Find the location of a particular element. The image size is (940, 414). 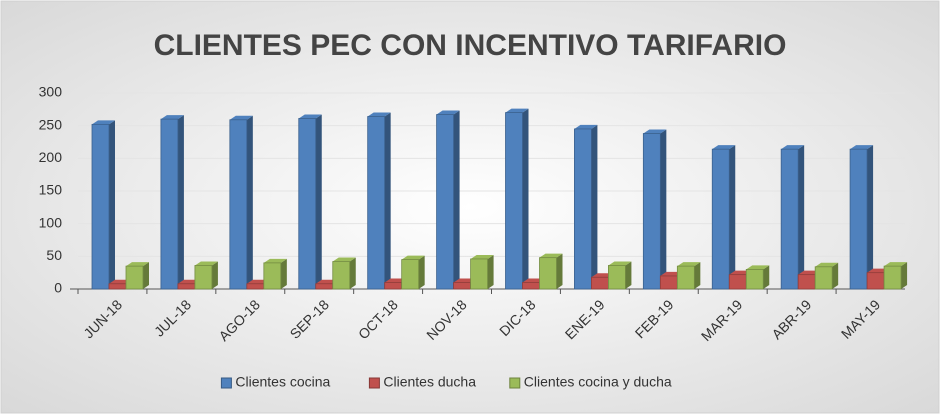

y-tick-label: 100 is located at coordinates (51, 222).